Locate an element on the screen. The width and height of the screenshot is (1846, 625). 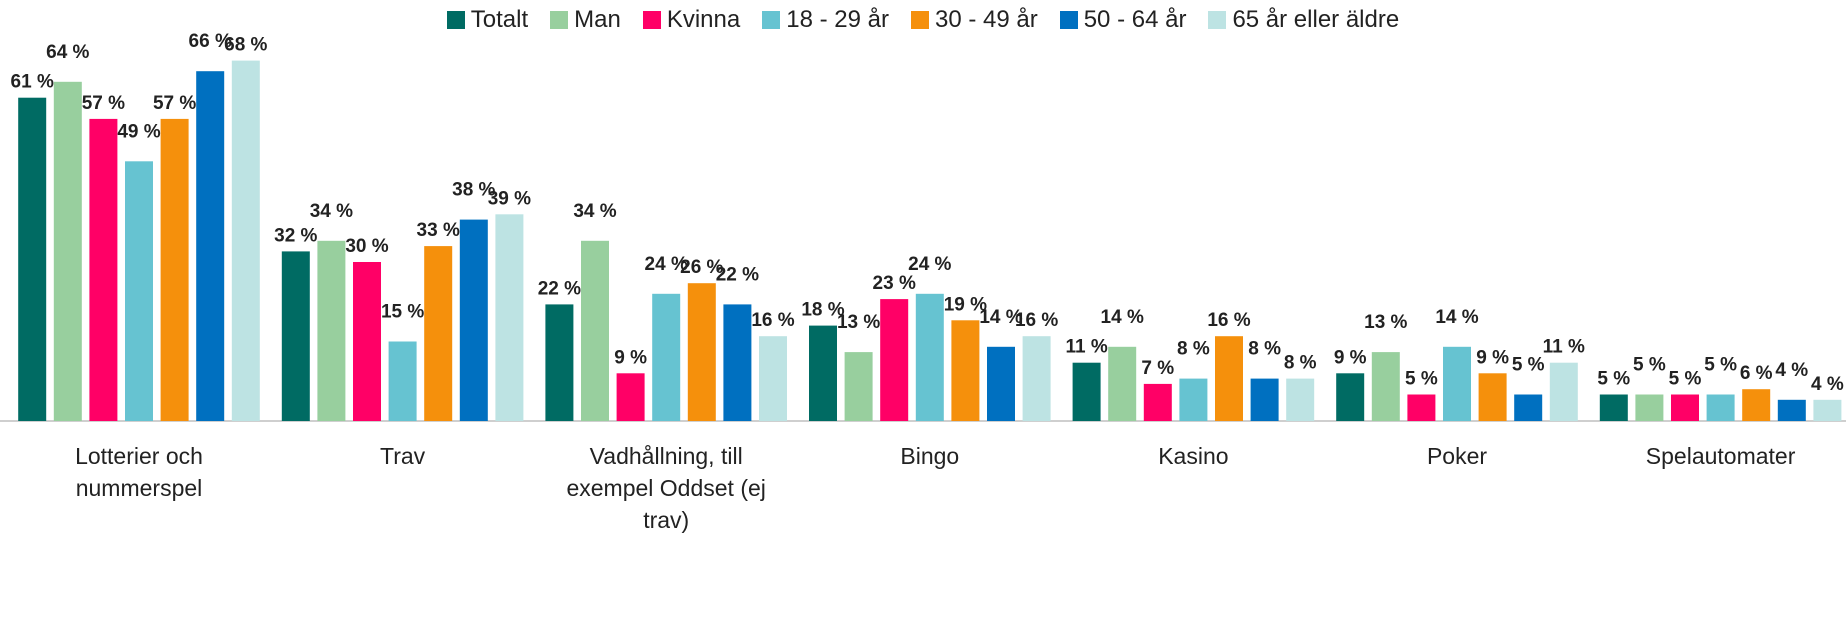
legend-item: Man is located at coordinates (585, 20).